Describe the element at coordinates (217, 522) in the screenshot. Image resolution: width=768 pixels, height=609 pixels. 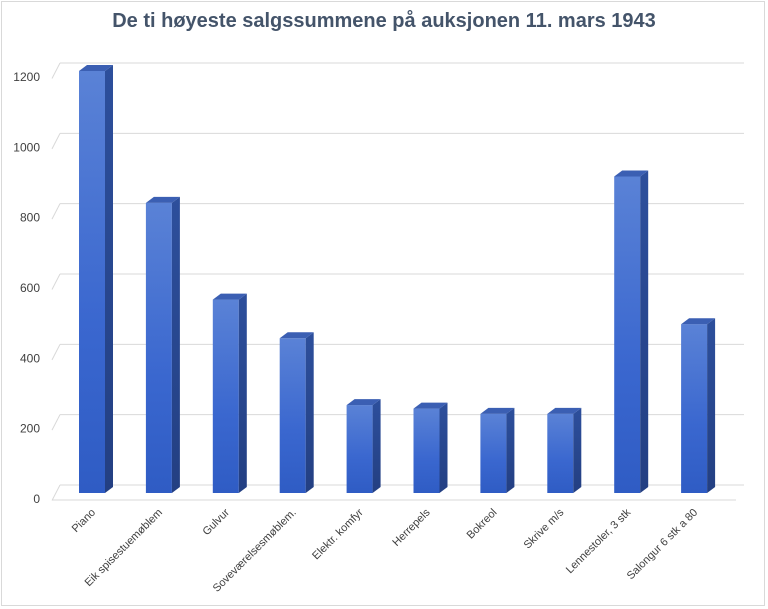
I see `x-tick-label: Gulvur` at that location.